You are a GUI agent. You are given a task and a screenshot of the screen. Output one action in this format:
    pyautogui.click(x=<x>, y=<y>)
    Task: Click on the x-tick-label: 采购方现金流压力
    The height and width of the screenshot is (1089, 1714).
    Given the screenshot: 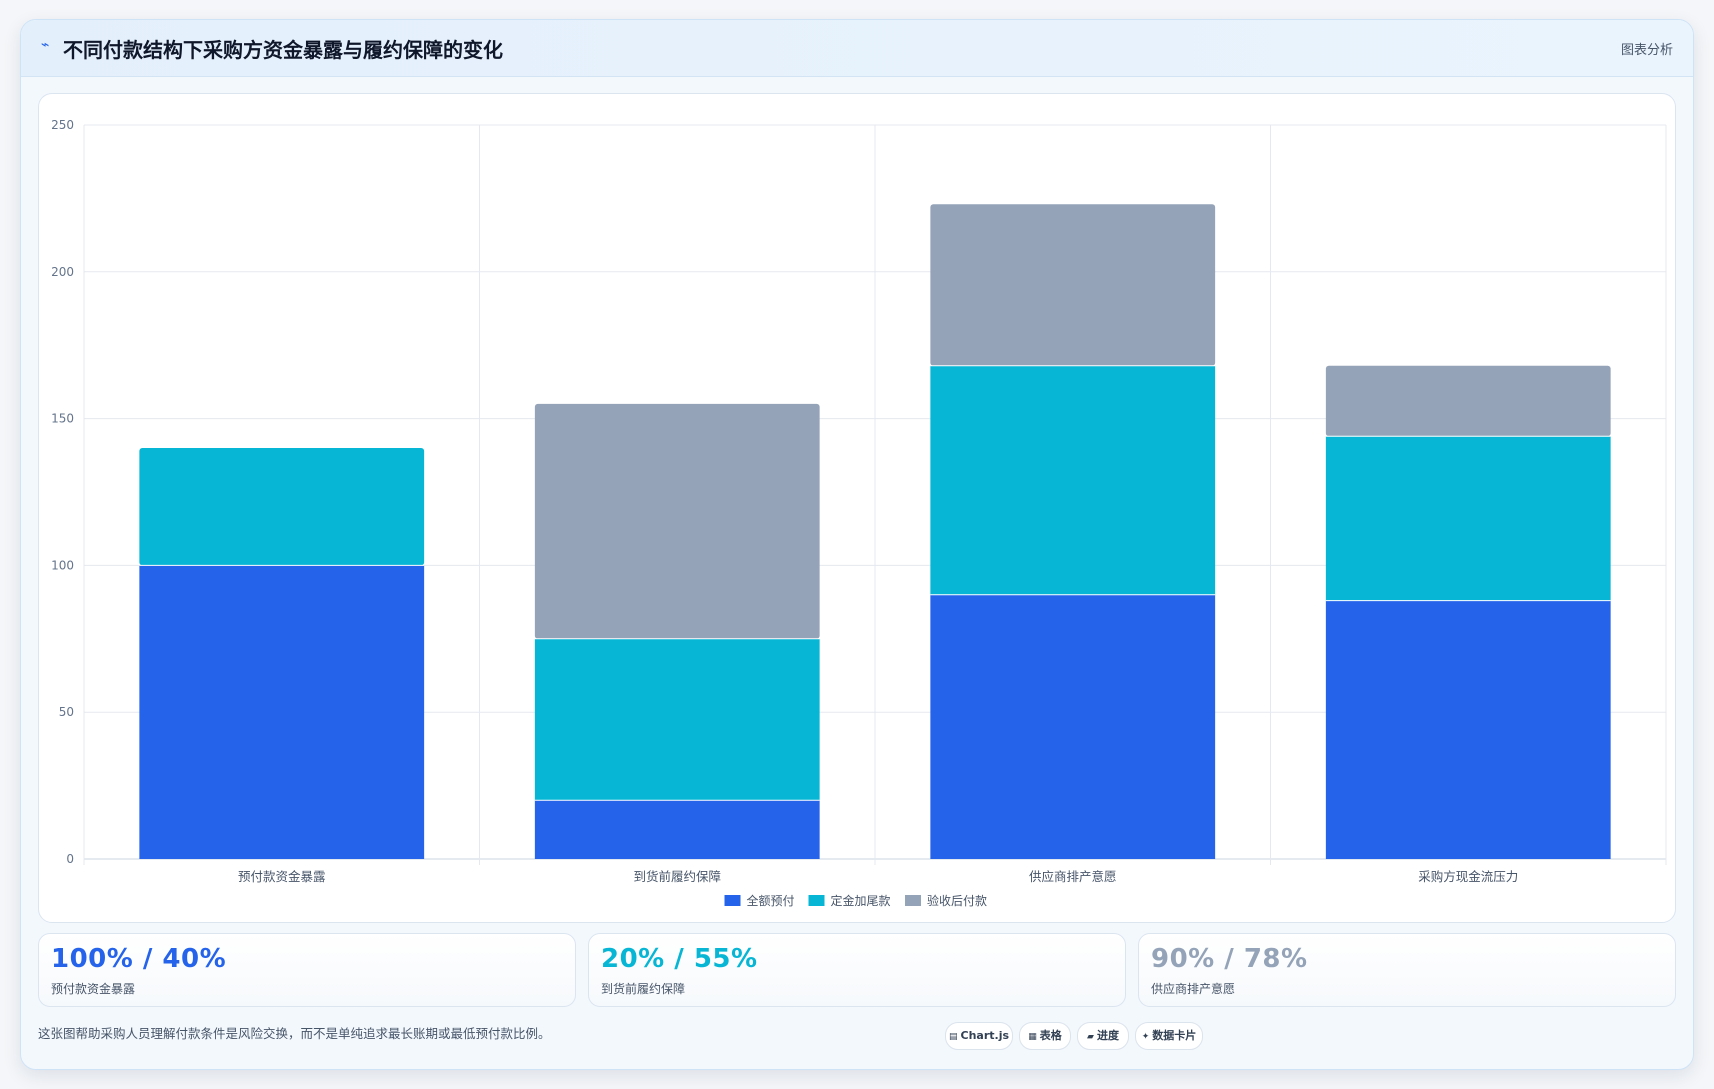 What is the action you would take?
    pyautogui.click(x=1468, y=876)
    